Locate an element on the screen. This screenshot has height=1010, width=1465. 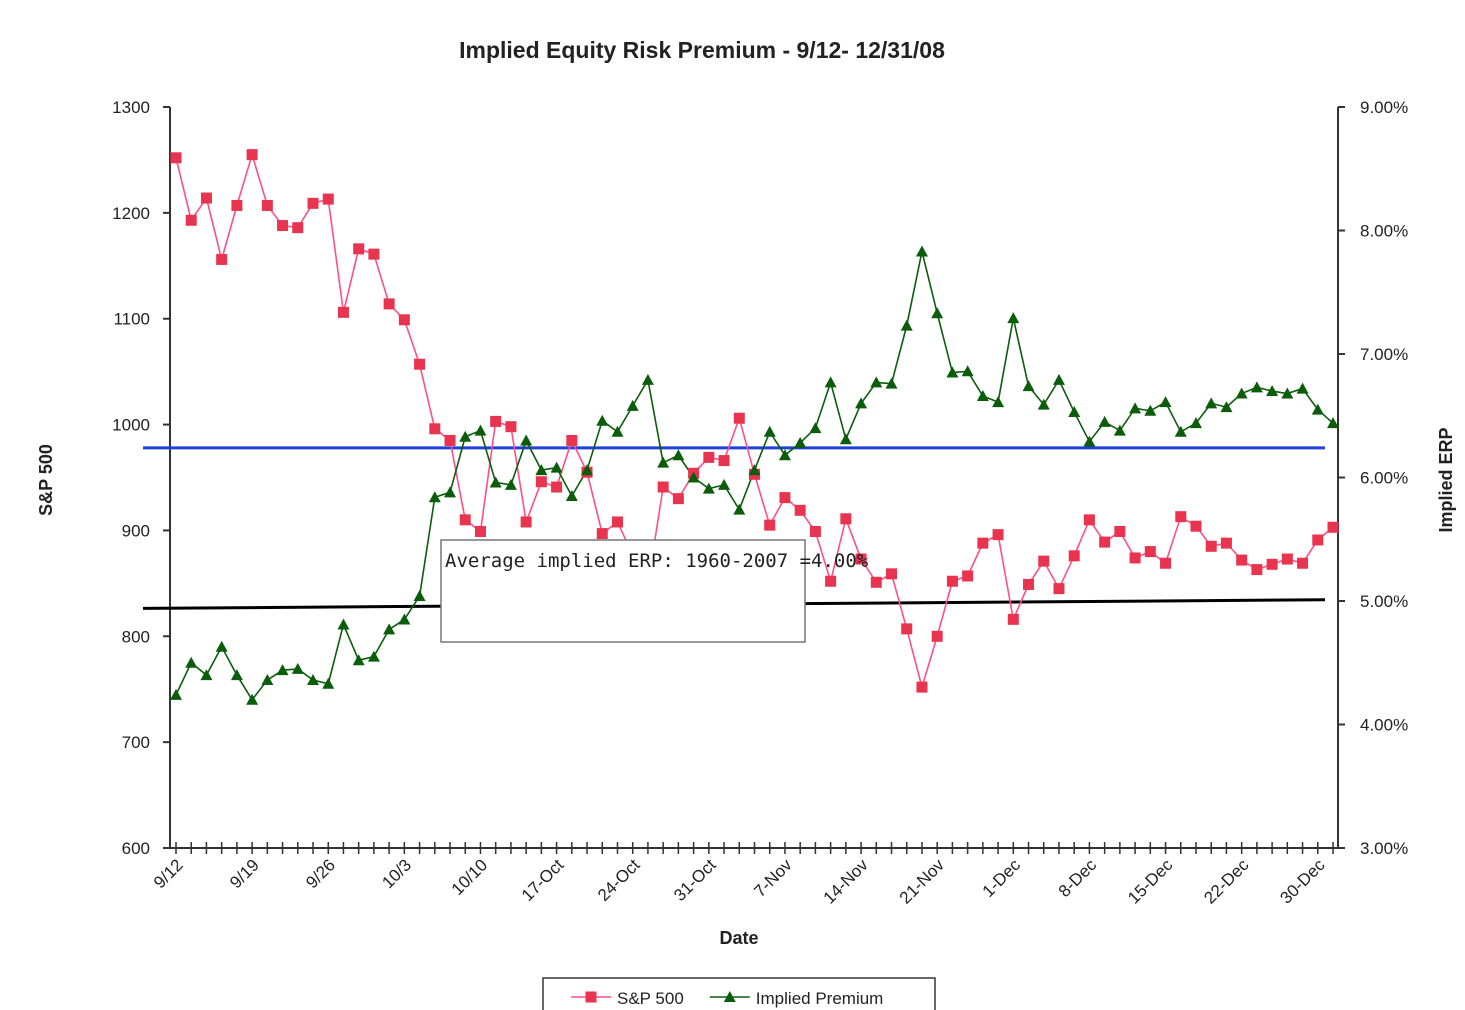
y-axis-title: S&P 500 is located at coordinates (46, 480).